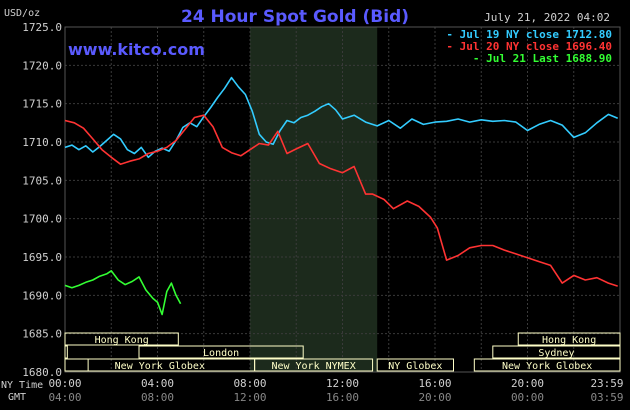 This screenshot has width=630, height=410. Describe the element at coordinates (17, 397) in the screenshot. I see `gmt-label: GMT` at that location.